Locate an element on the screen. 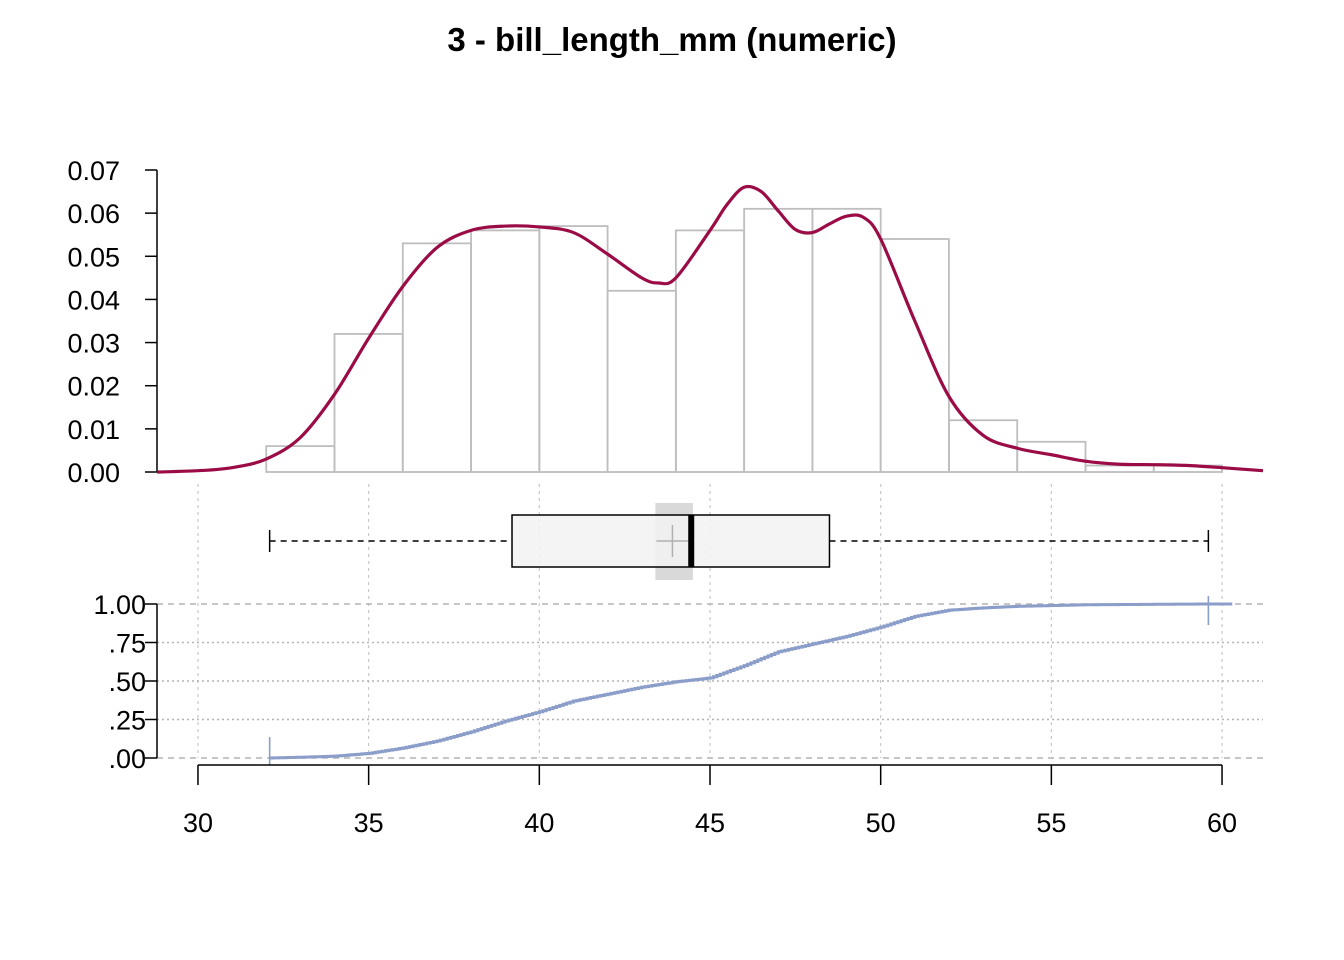 The height and width of the screenshot is (960, 1344). ecdf-y-tick-label: .50 is located at coordinates (127, 682).